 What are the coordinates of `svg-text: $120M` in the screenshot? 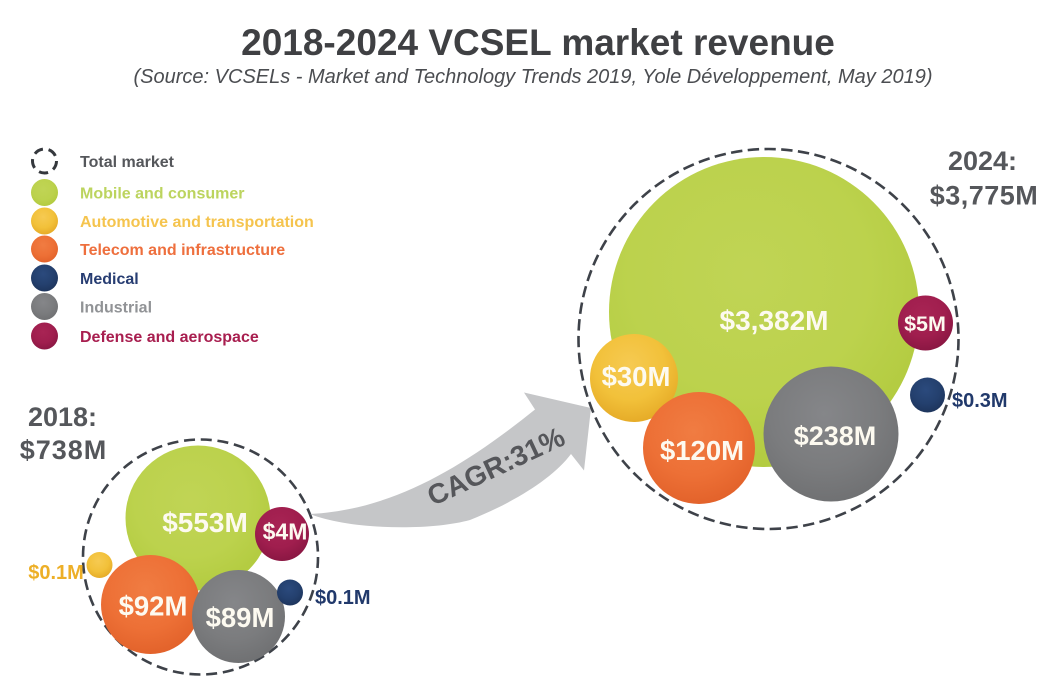 It's located at (702, 450).